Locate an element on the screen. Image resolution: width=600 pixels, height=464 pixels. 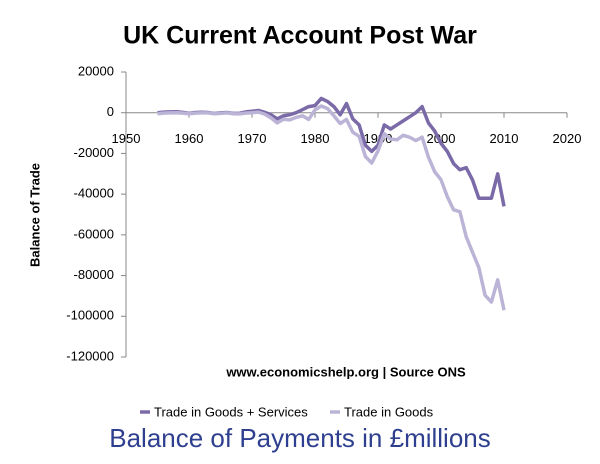
x-tick-label: 2010 is located at coordinates (504, 138).